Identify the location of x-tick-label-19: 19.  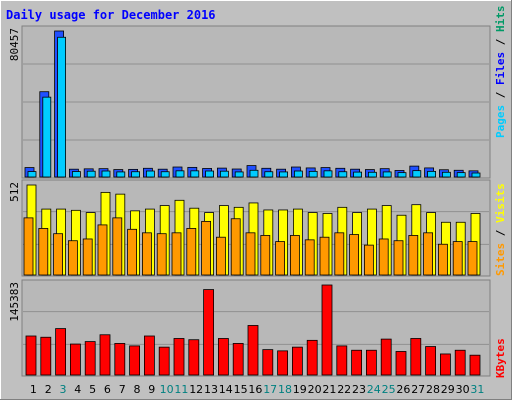
(300, 389).